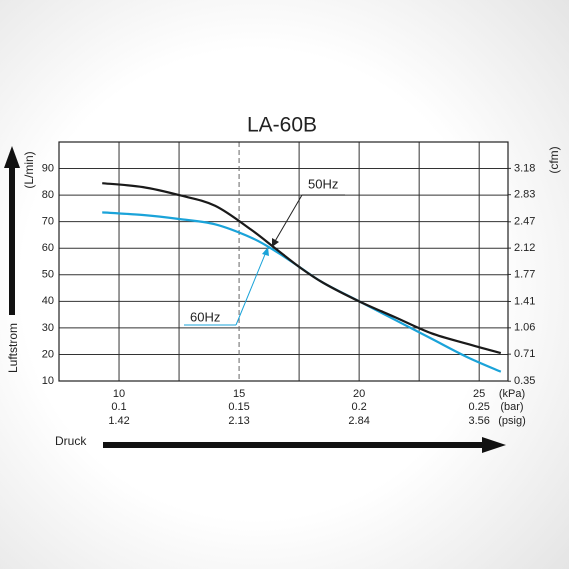 The width and height of the screenshot is (569, 569). I want to click on x-tick-label: 25, so click(479, 394).